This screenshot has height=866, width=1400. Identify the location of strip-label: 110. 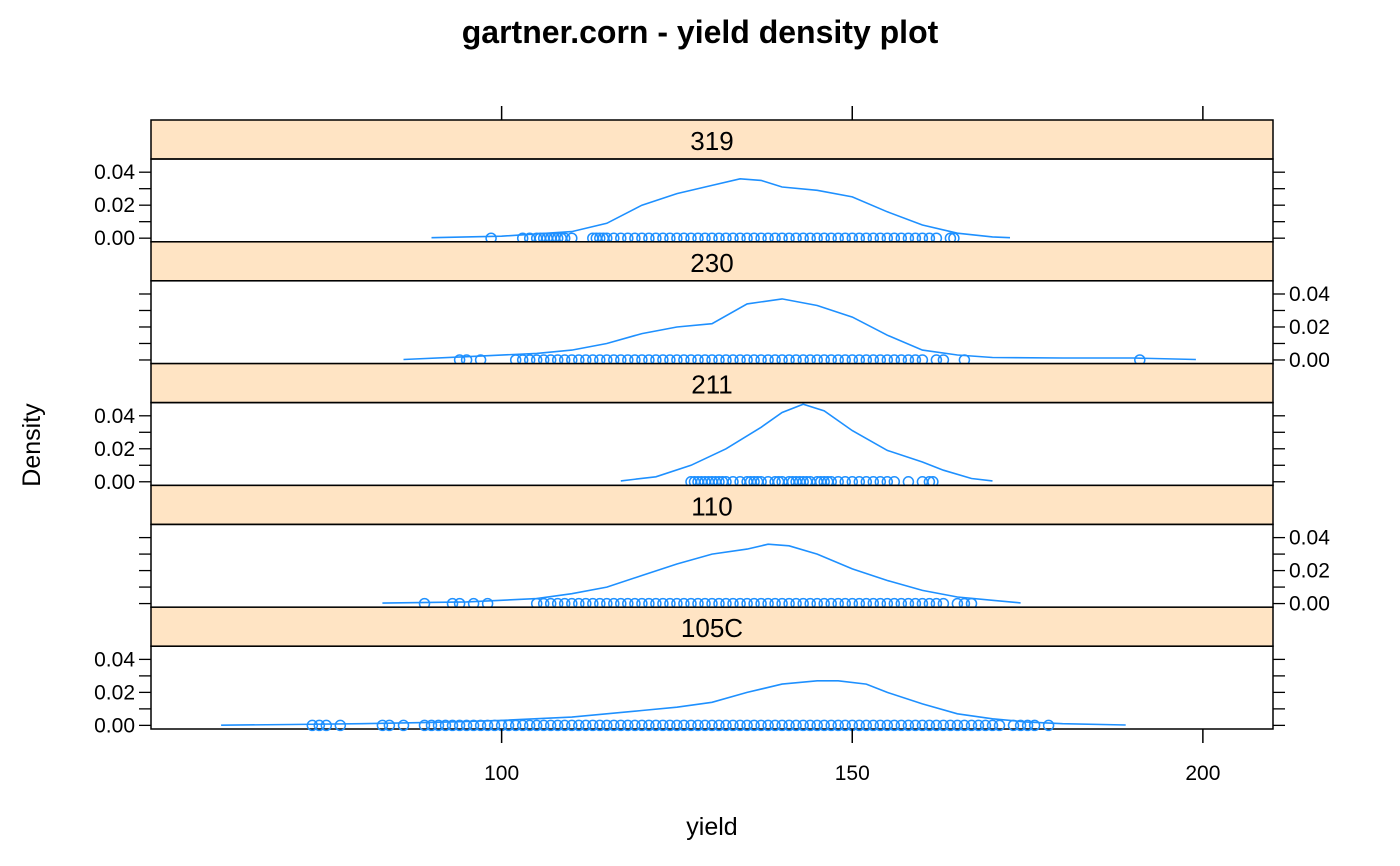
(711, 506).